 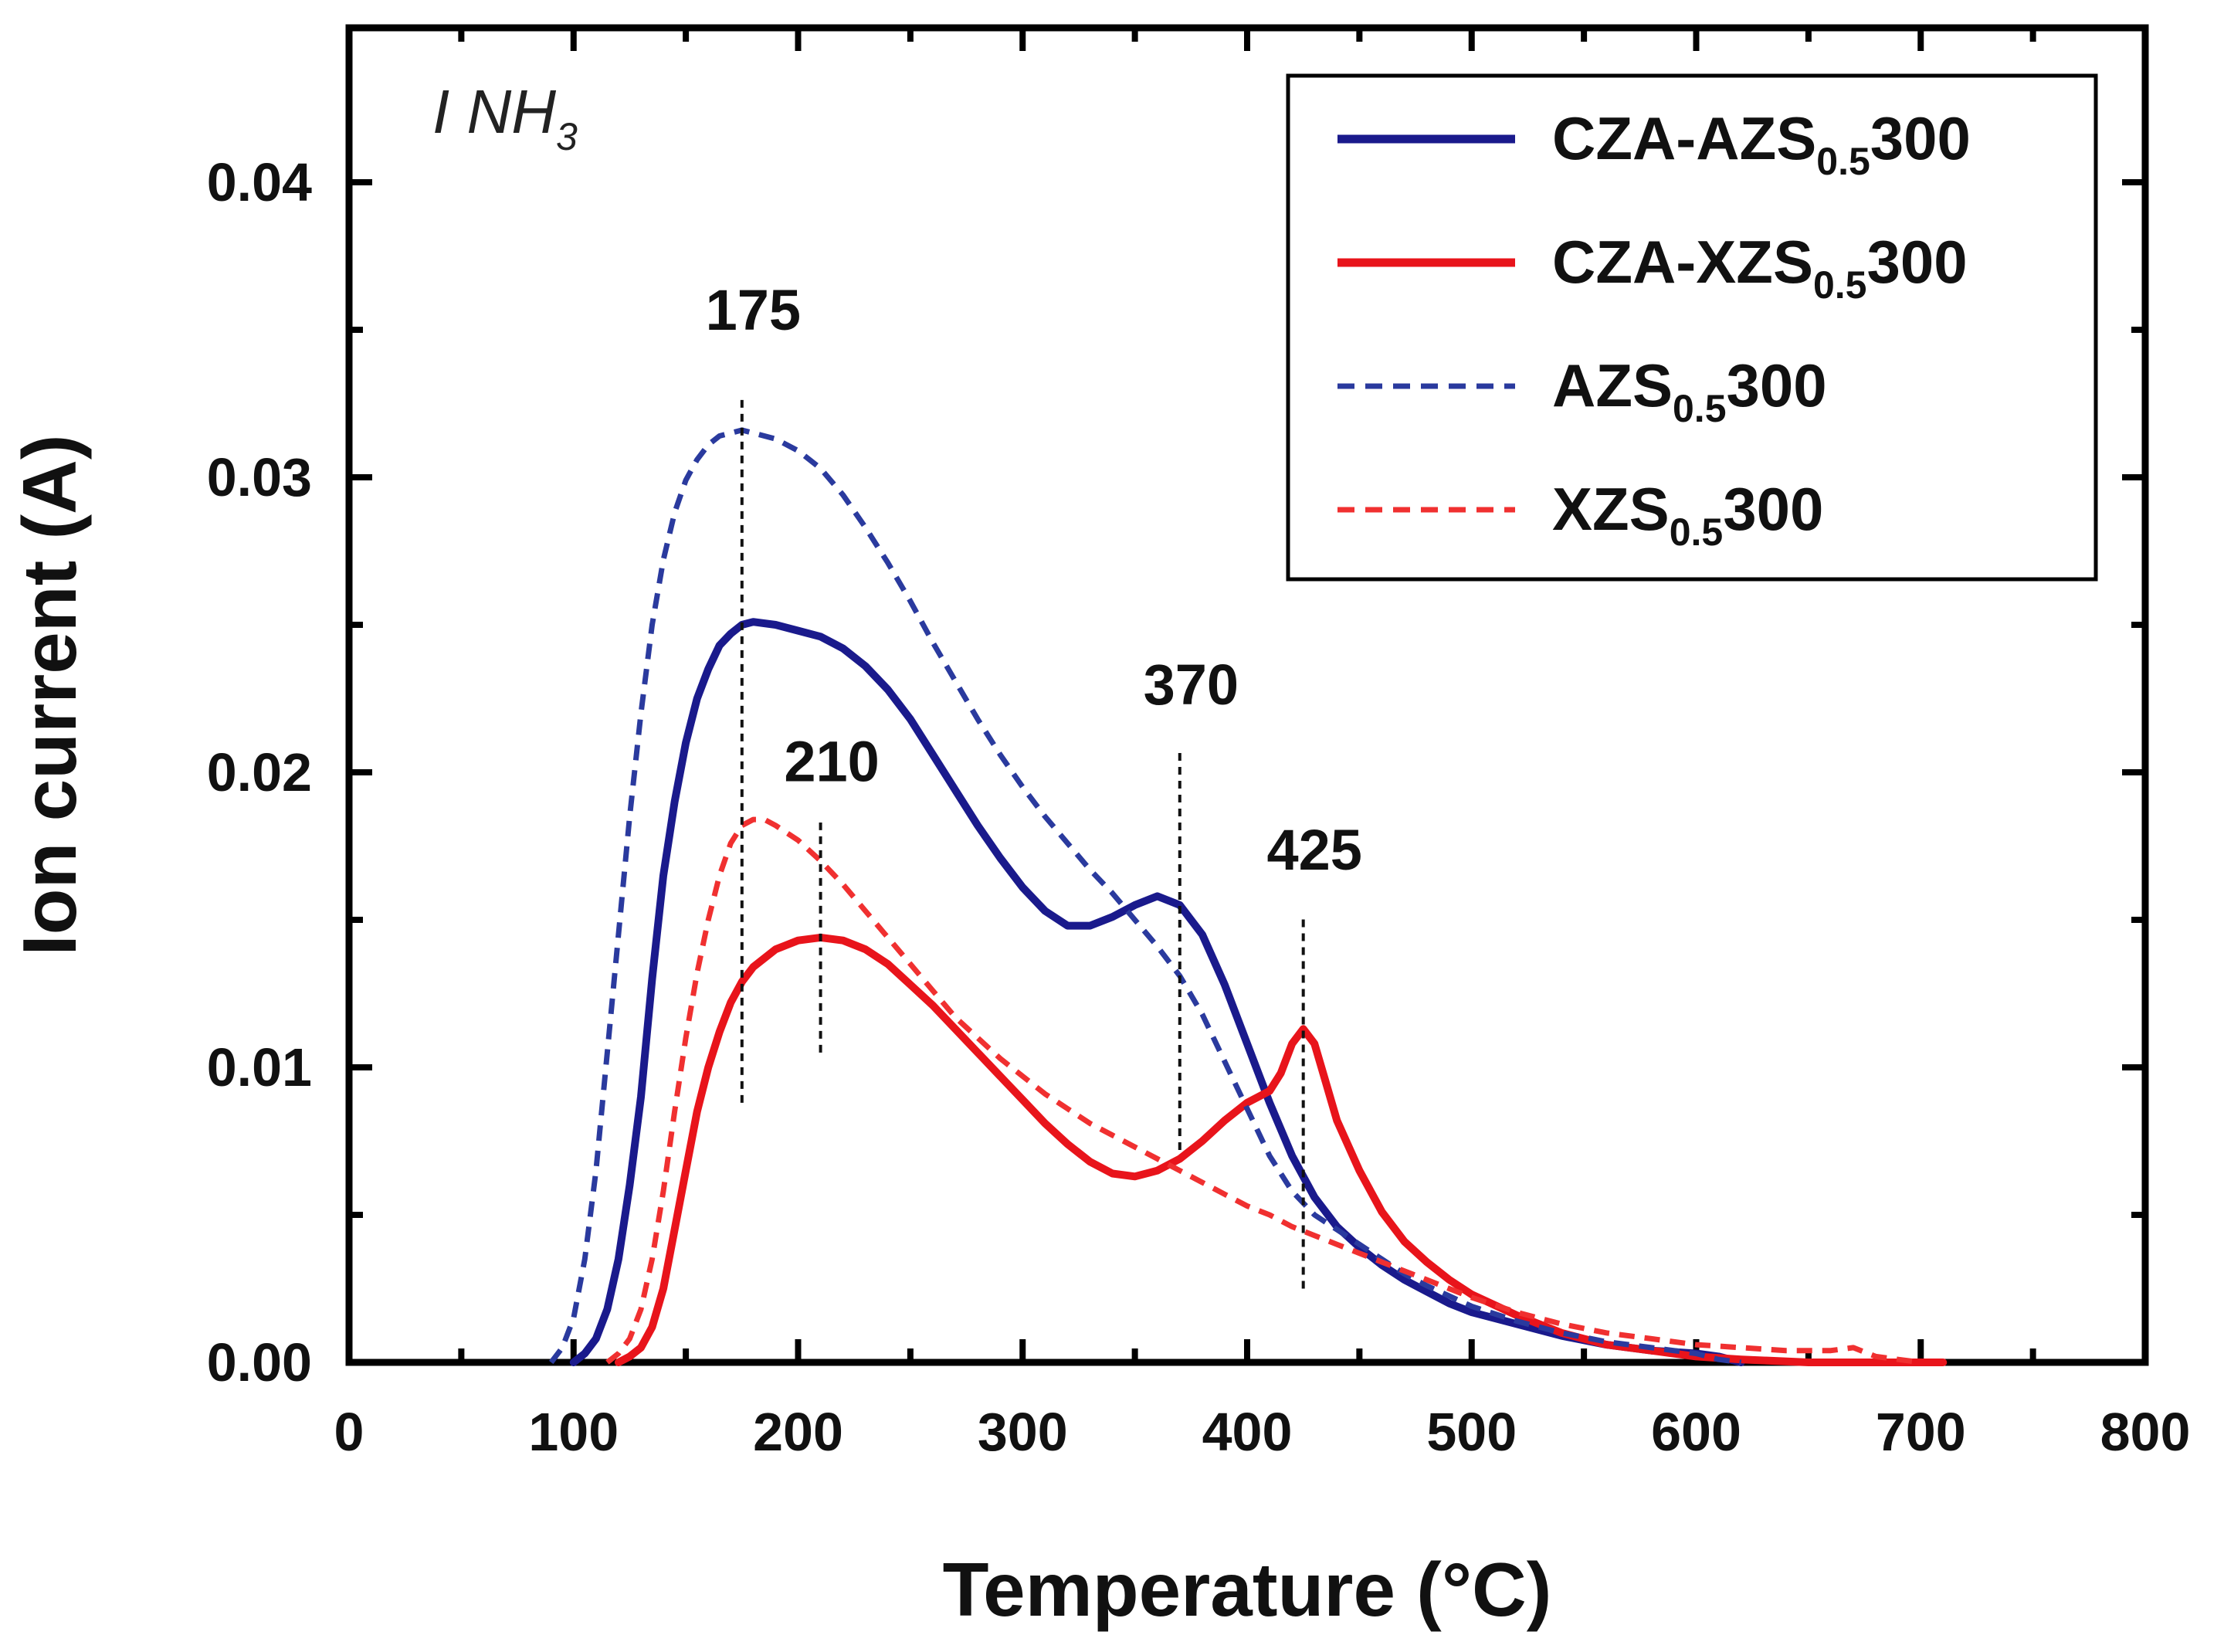 I want to click on panel-label: I NH3, so click(x=505, y=117).